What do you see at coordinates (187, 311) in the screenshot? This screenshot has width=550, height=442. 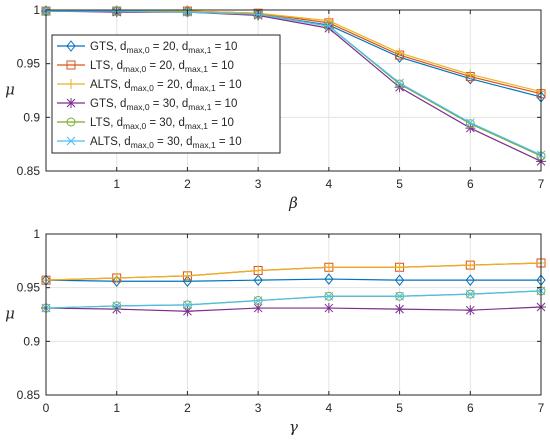 I see `marker-c1-s3-p2` at bounding box center [187, 311].